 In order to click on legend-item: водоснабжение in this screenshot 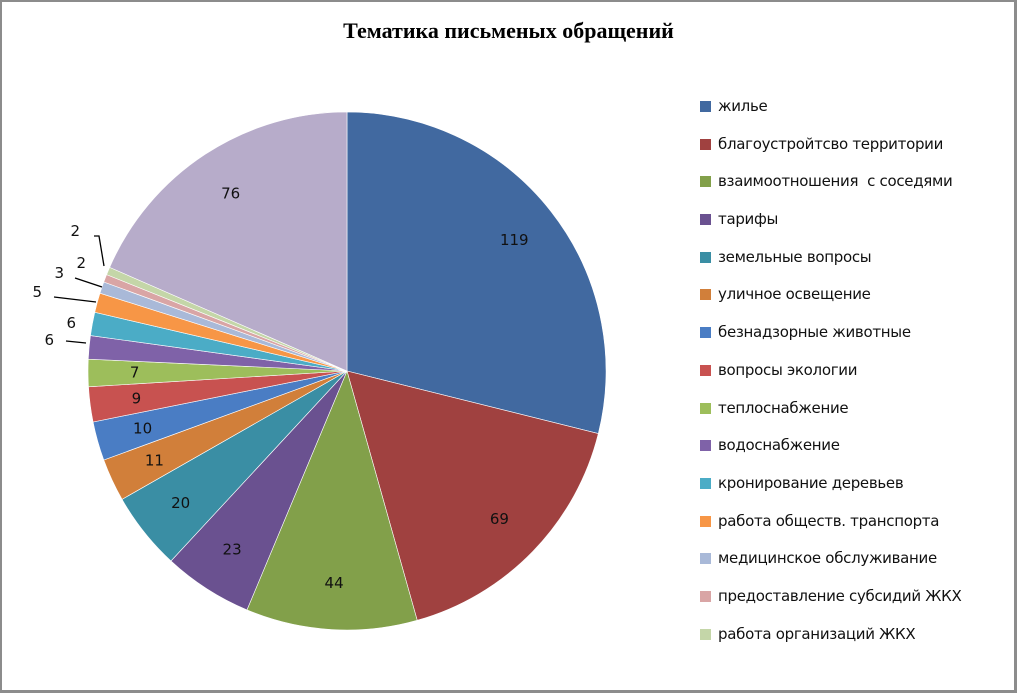, I will do `click(830, 454)`.